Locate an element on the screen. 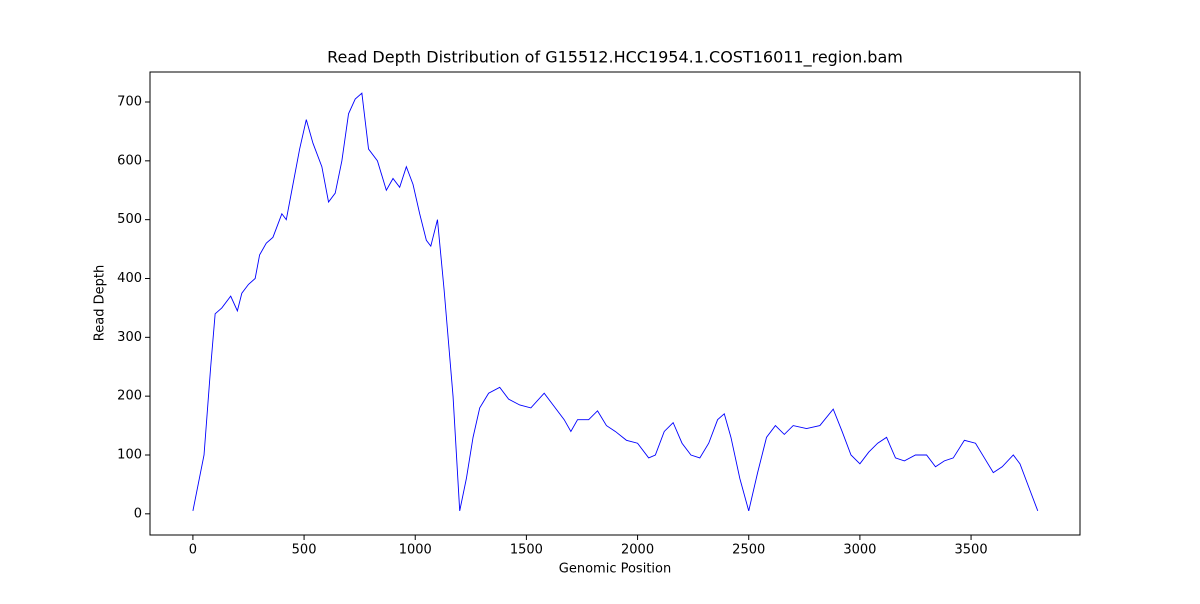  x-axis-label: Genomic Position is located at coordinates (615, 569).